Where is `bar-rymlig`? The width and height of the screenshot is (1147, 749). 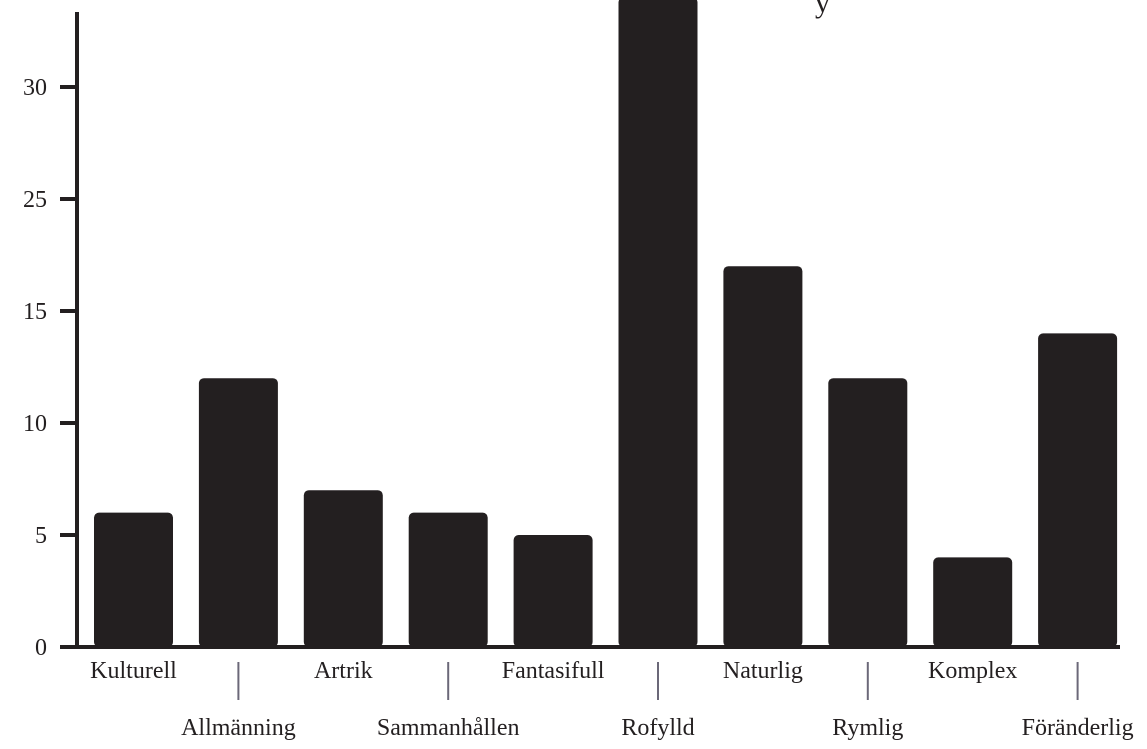
bar-rymlig is located at coordinates (868, 512).